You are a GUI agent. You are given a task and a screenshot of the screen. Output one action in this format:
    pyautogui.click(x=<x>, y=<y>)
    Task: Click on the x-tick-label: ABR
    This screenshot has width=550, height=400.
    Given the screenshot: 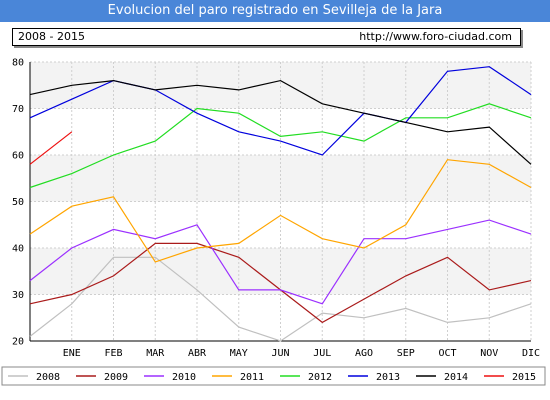 What is the action you would take?
    pyautogui.click(x=197, y=353)
    